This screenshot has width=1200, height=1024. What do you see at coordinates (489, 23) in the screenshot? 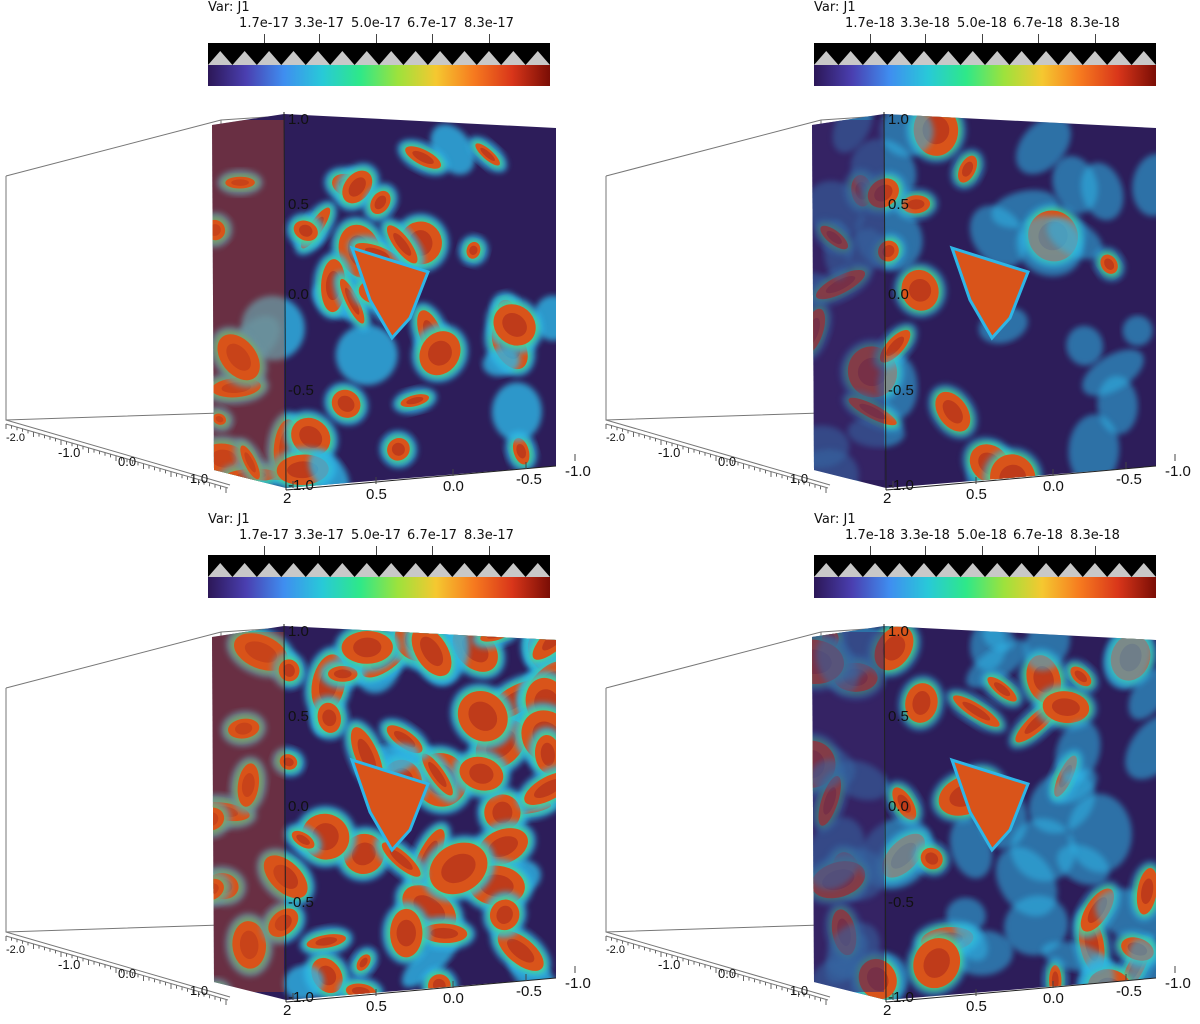
I see `colorbar-tick-label: 8.3e-17` at bounding box center [489, 23].